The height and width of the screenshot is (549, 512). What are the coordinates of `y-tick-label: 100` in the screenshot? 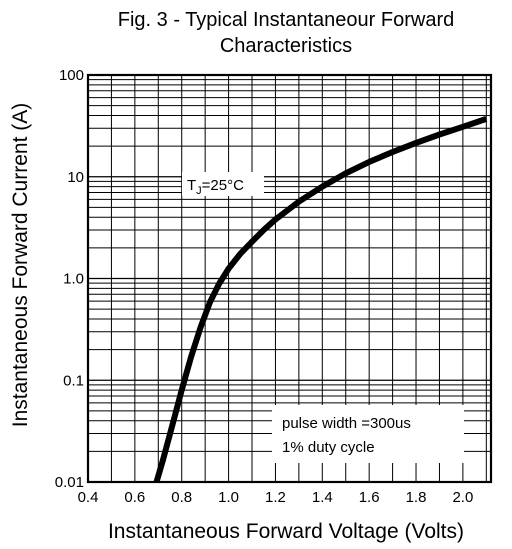 It's located at (71, 75).